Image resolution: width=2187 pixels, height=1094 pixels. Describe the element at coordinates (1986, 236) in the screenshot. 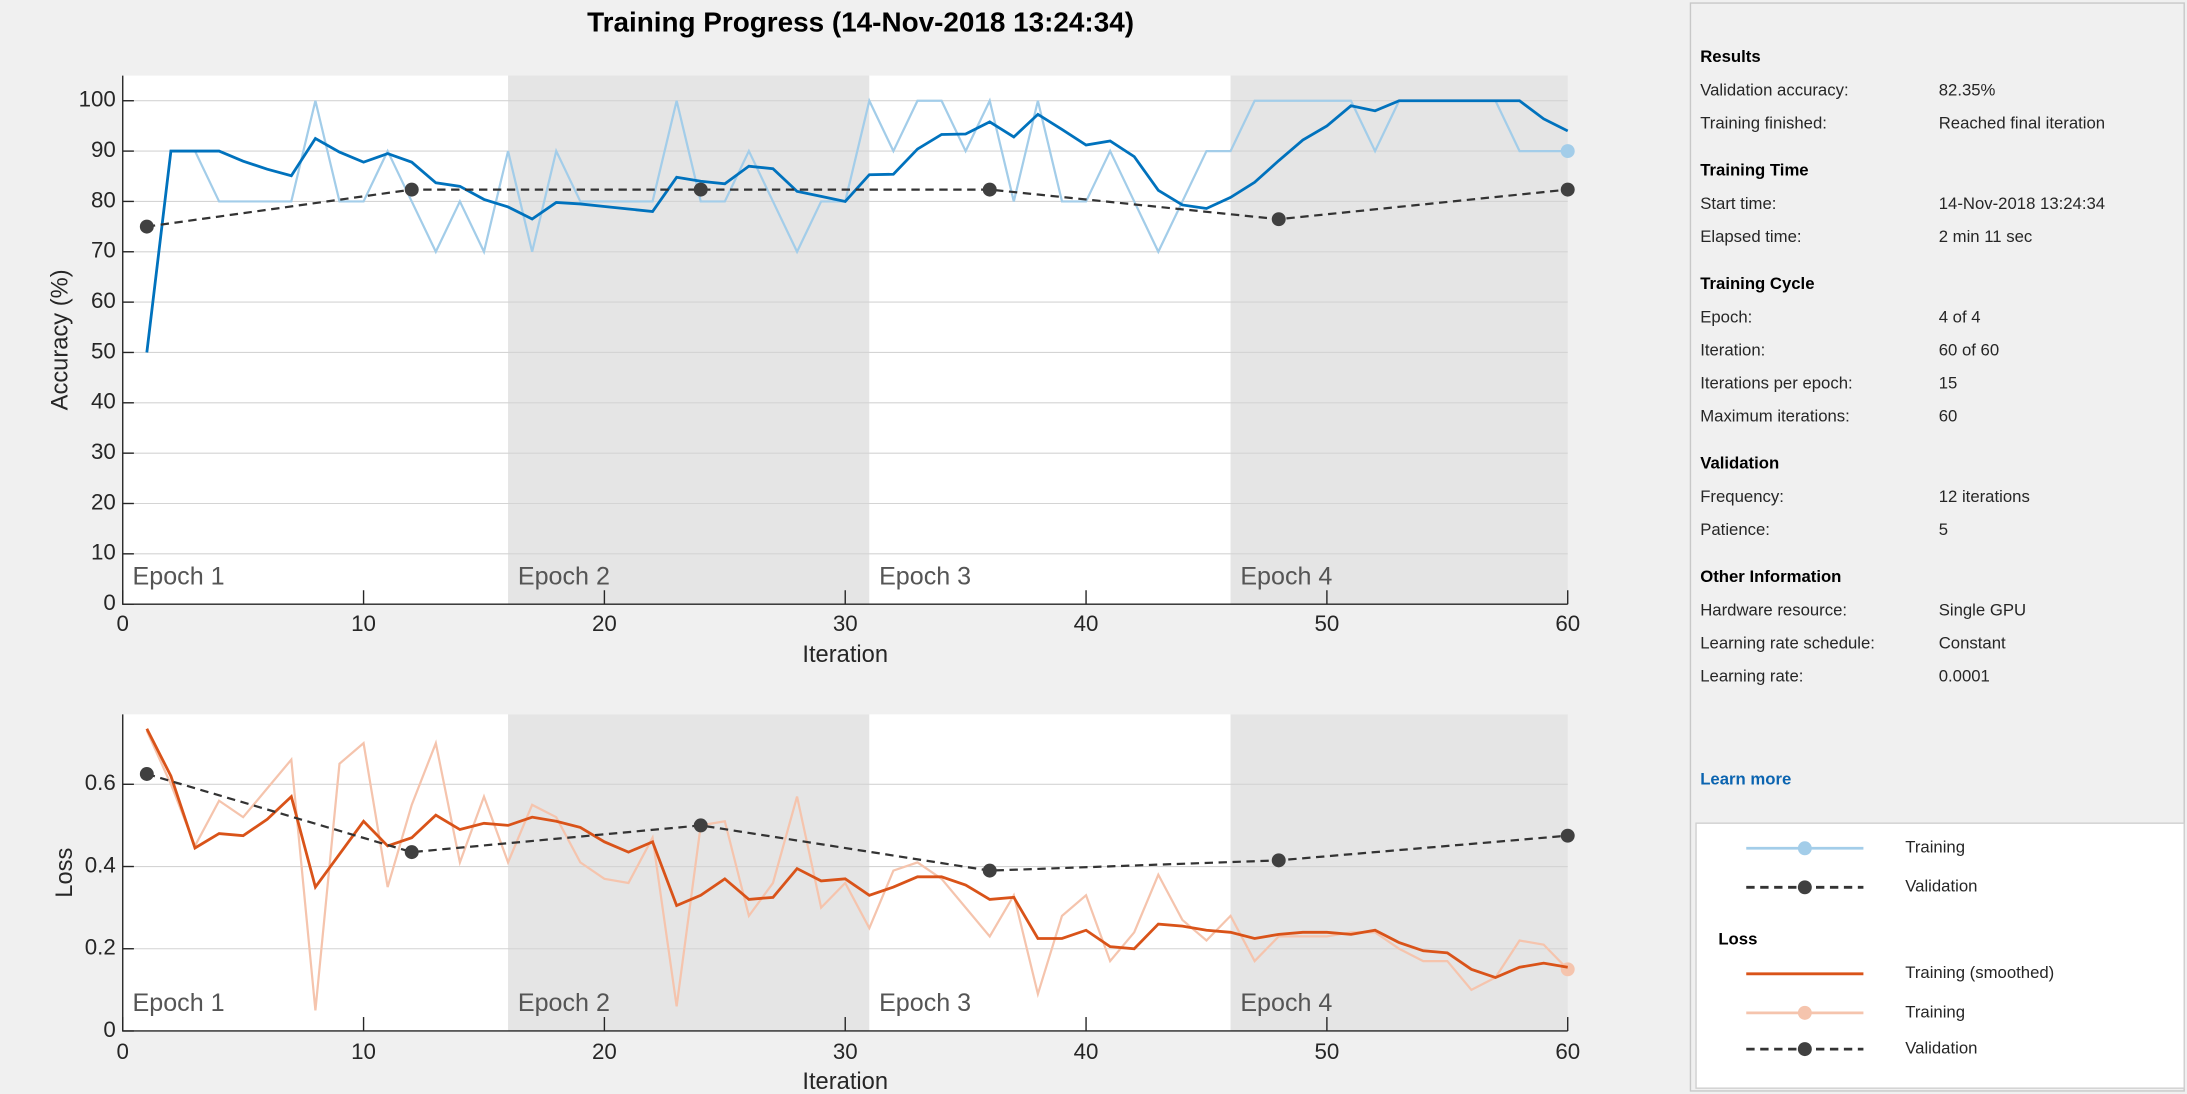

I see `field-value: 2 min 11 sec` at that location.